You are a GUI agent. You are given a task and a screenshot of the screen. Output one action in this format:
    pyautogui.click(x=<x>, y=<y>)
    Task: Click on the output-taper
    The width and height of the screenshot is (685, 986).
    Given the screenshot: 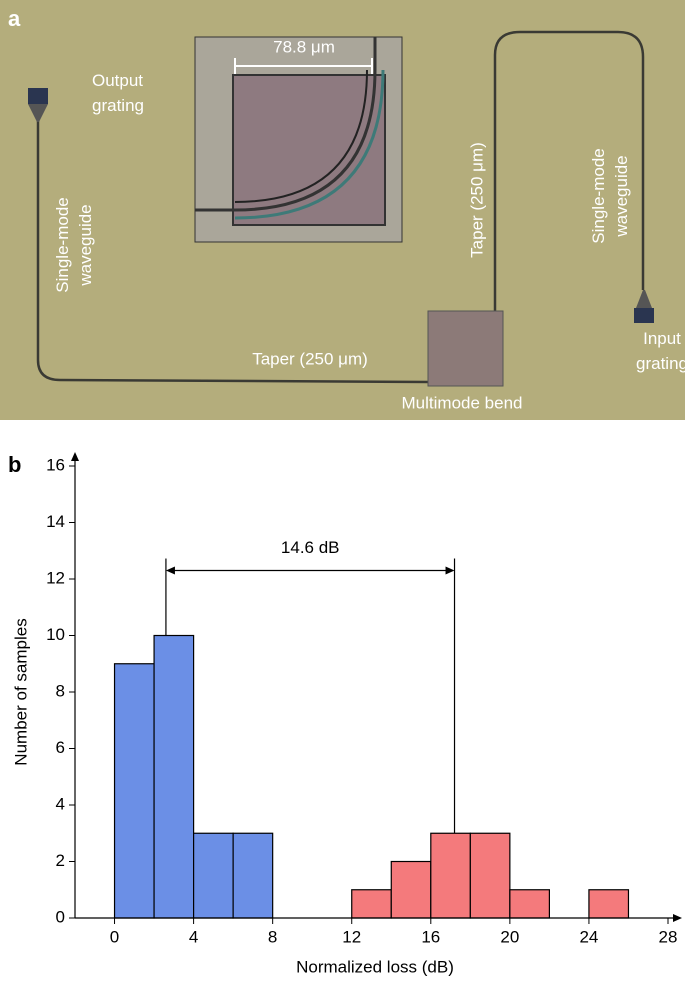 What is the action you would take?
    pyautogui.click(x=38, y=113)
    